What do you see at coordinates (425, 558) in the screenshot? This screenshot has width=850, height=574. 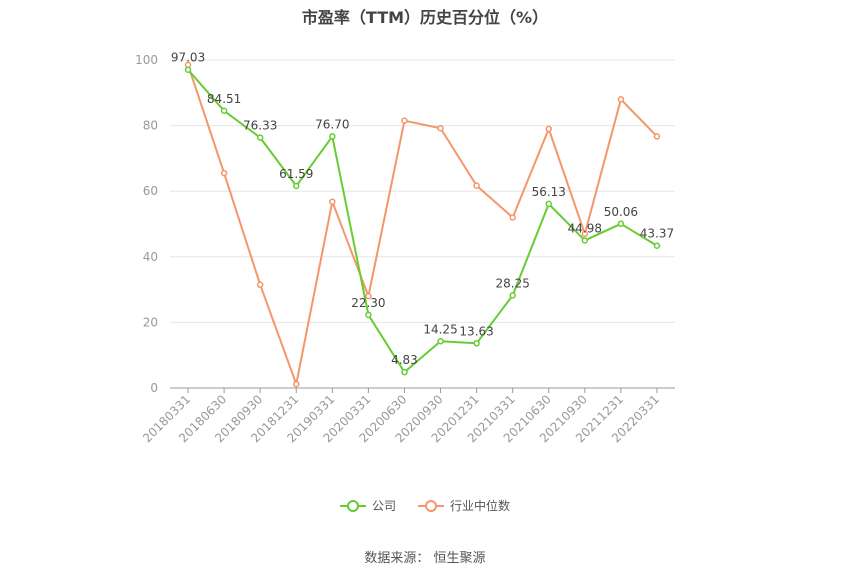 I see `source-note: 数据来源： 恒生聚源` at bounding box center [425, 558].